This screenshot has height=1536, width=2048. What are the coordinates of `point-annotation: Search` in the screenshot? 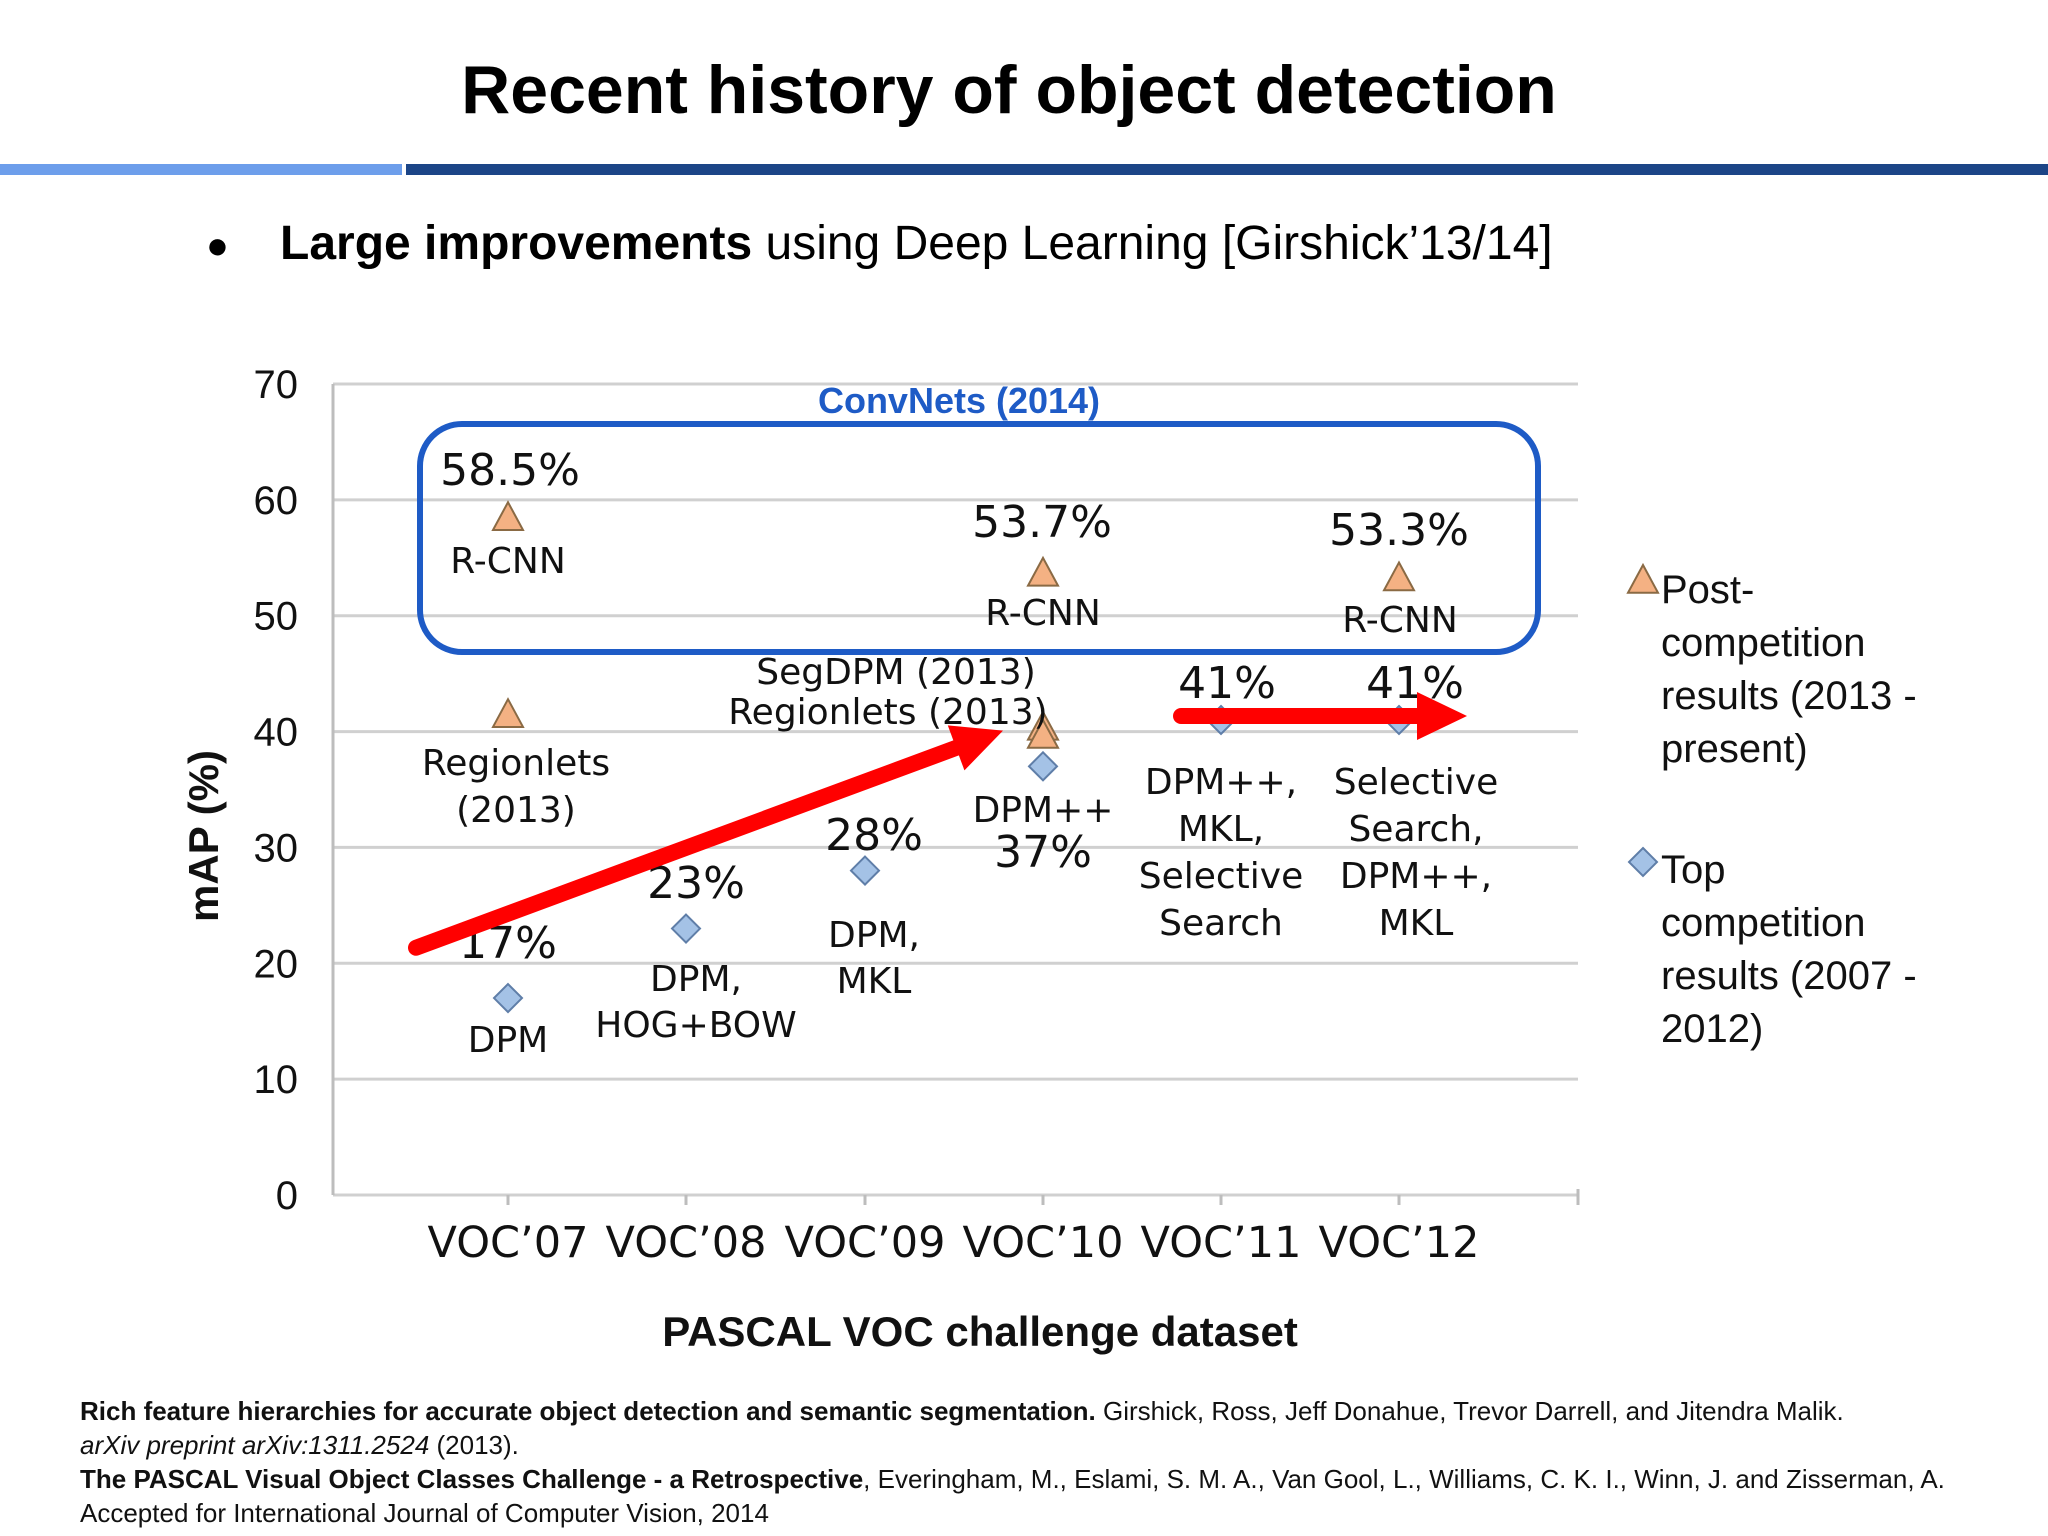 It's located at (1221, 923).